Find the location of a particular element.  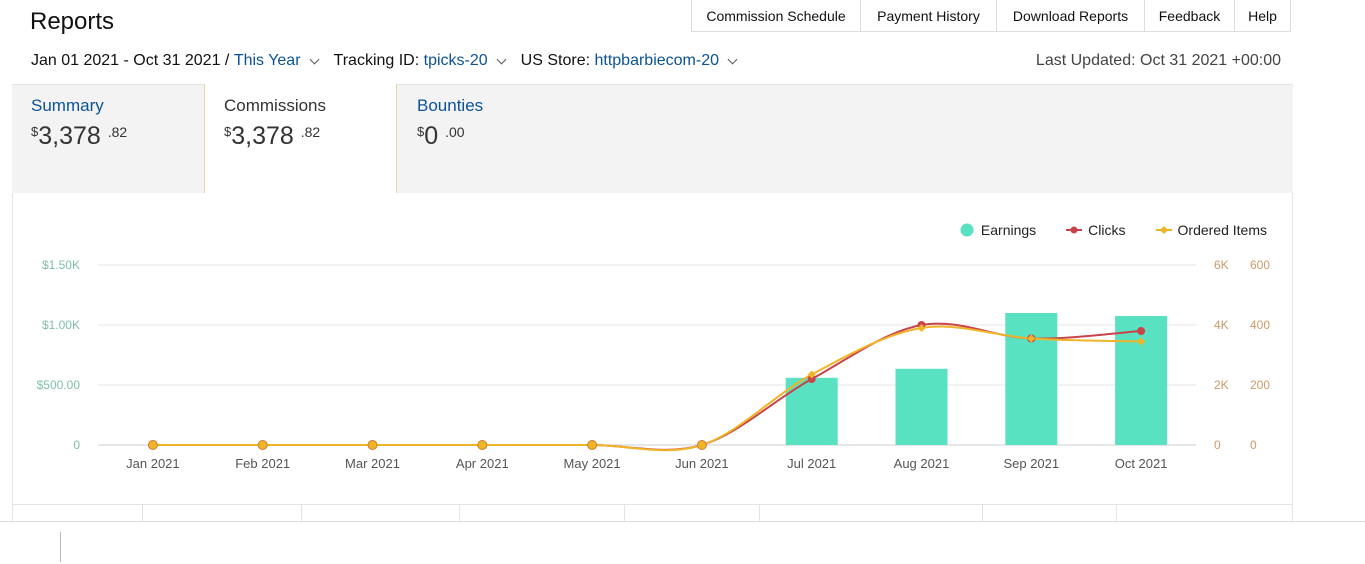

commissions-card: Commissions $3,378 .82 is located at coordinates (275, 123).